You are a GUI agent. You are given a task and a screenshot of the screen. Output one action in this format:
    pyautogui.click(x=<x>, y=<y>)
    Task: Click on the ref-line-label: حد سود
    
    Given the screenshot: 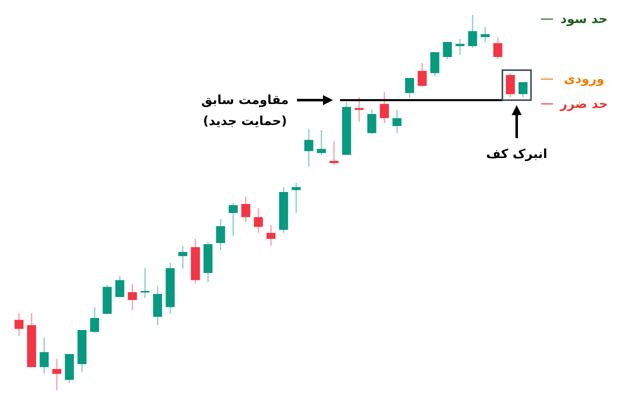 What is the action you would take?
    pyautogui.click(x=584, y=19)
    